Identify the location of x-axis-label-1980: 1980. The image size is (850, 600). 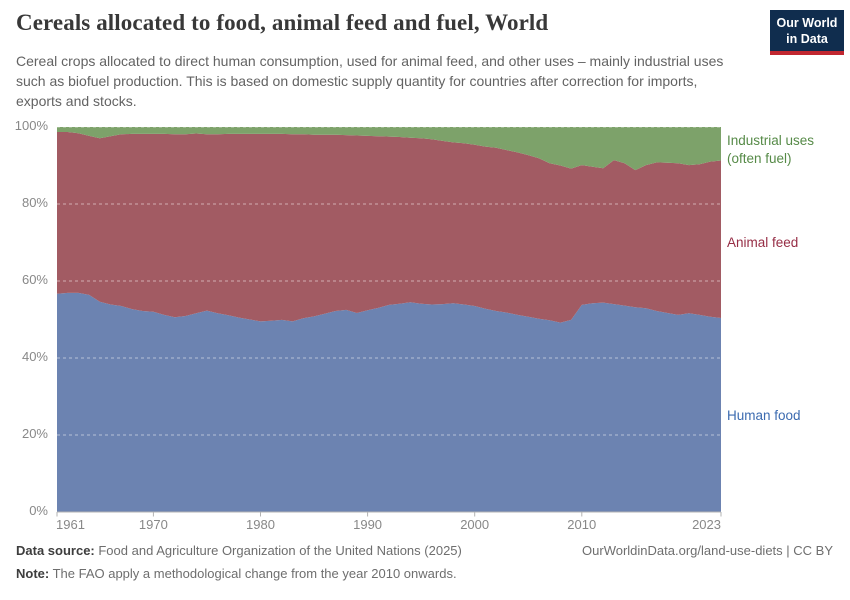
(260, 524).